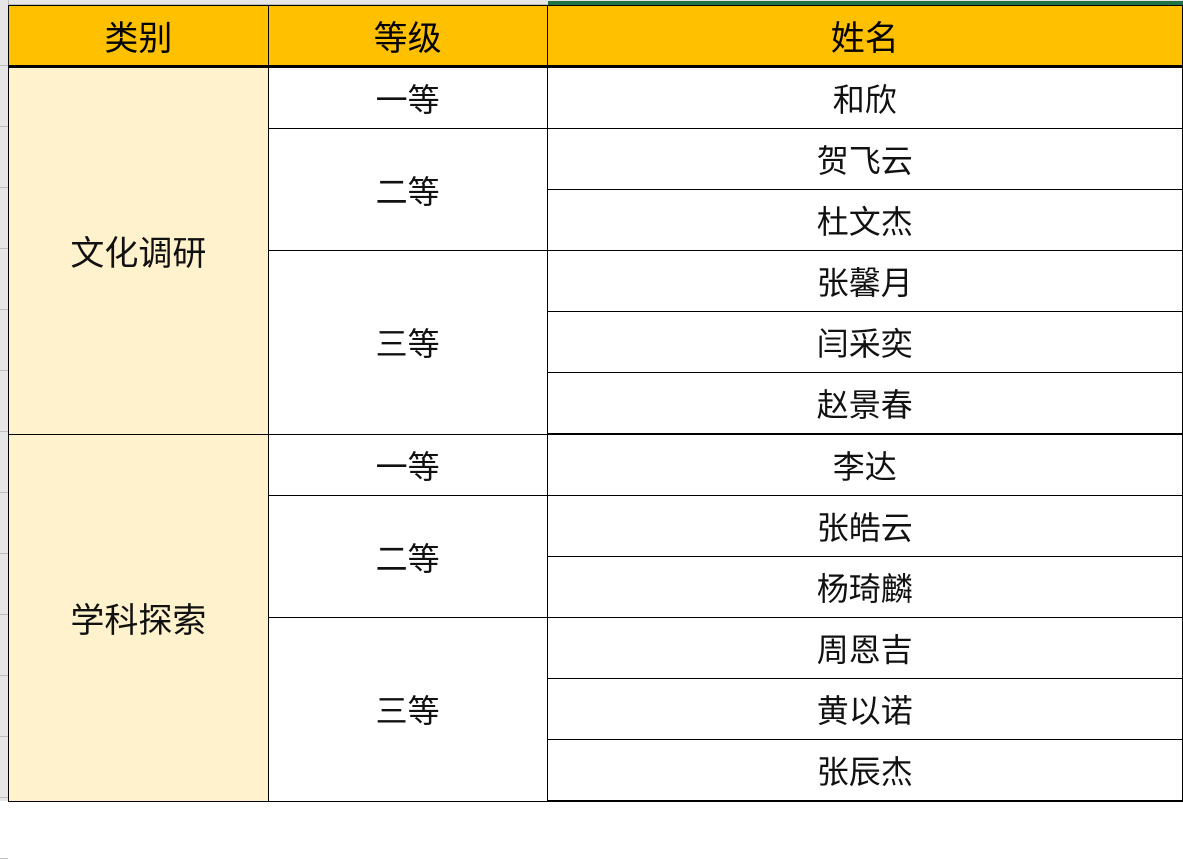  I want to click on table-row: 二等 张皓云, so click(596, 556).